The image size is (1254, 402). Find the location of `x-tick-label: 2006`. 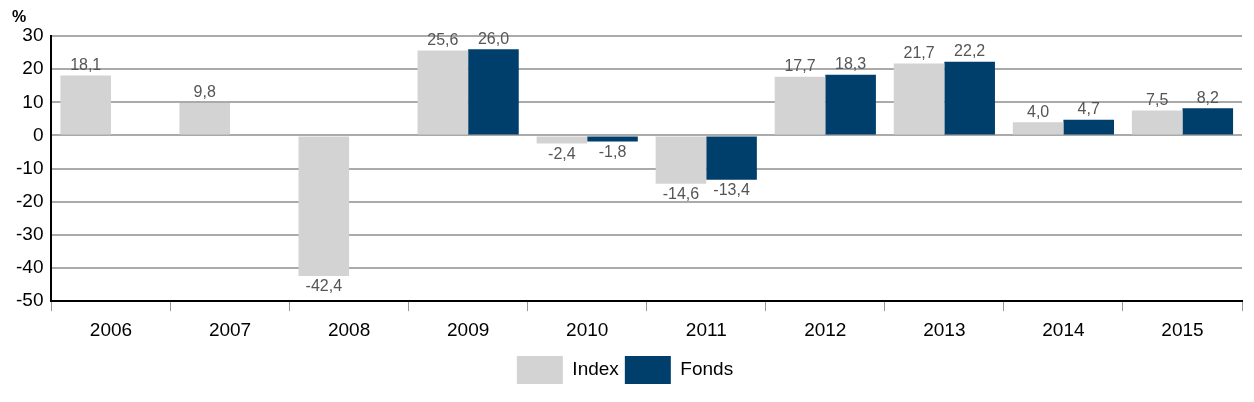

x-tick-label: 2006 is located at coordinates (111, 329).